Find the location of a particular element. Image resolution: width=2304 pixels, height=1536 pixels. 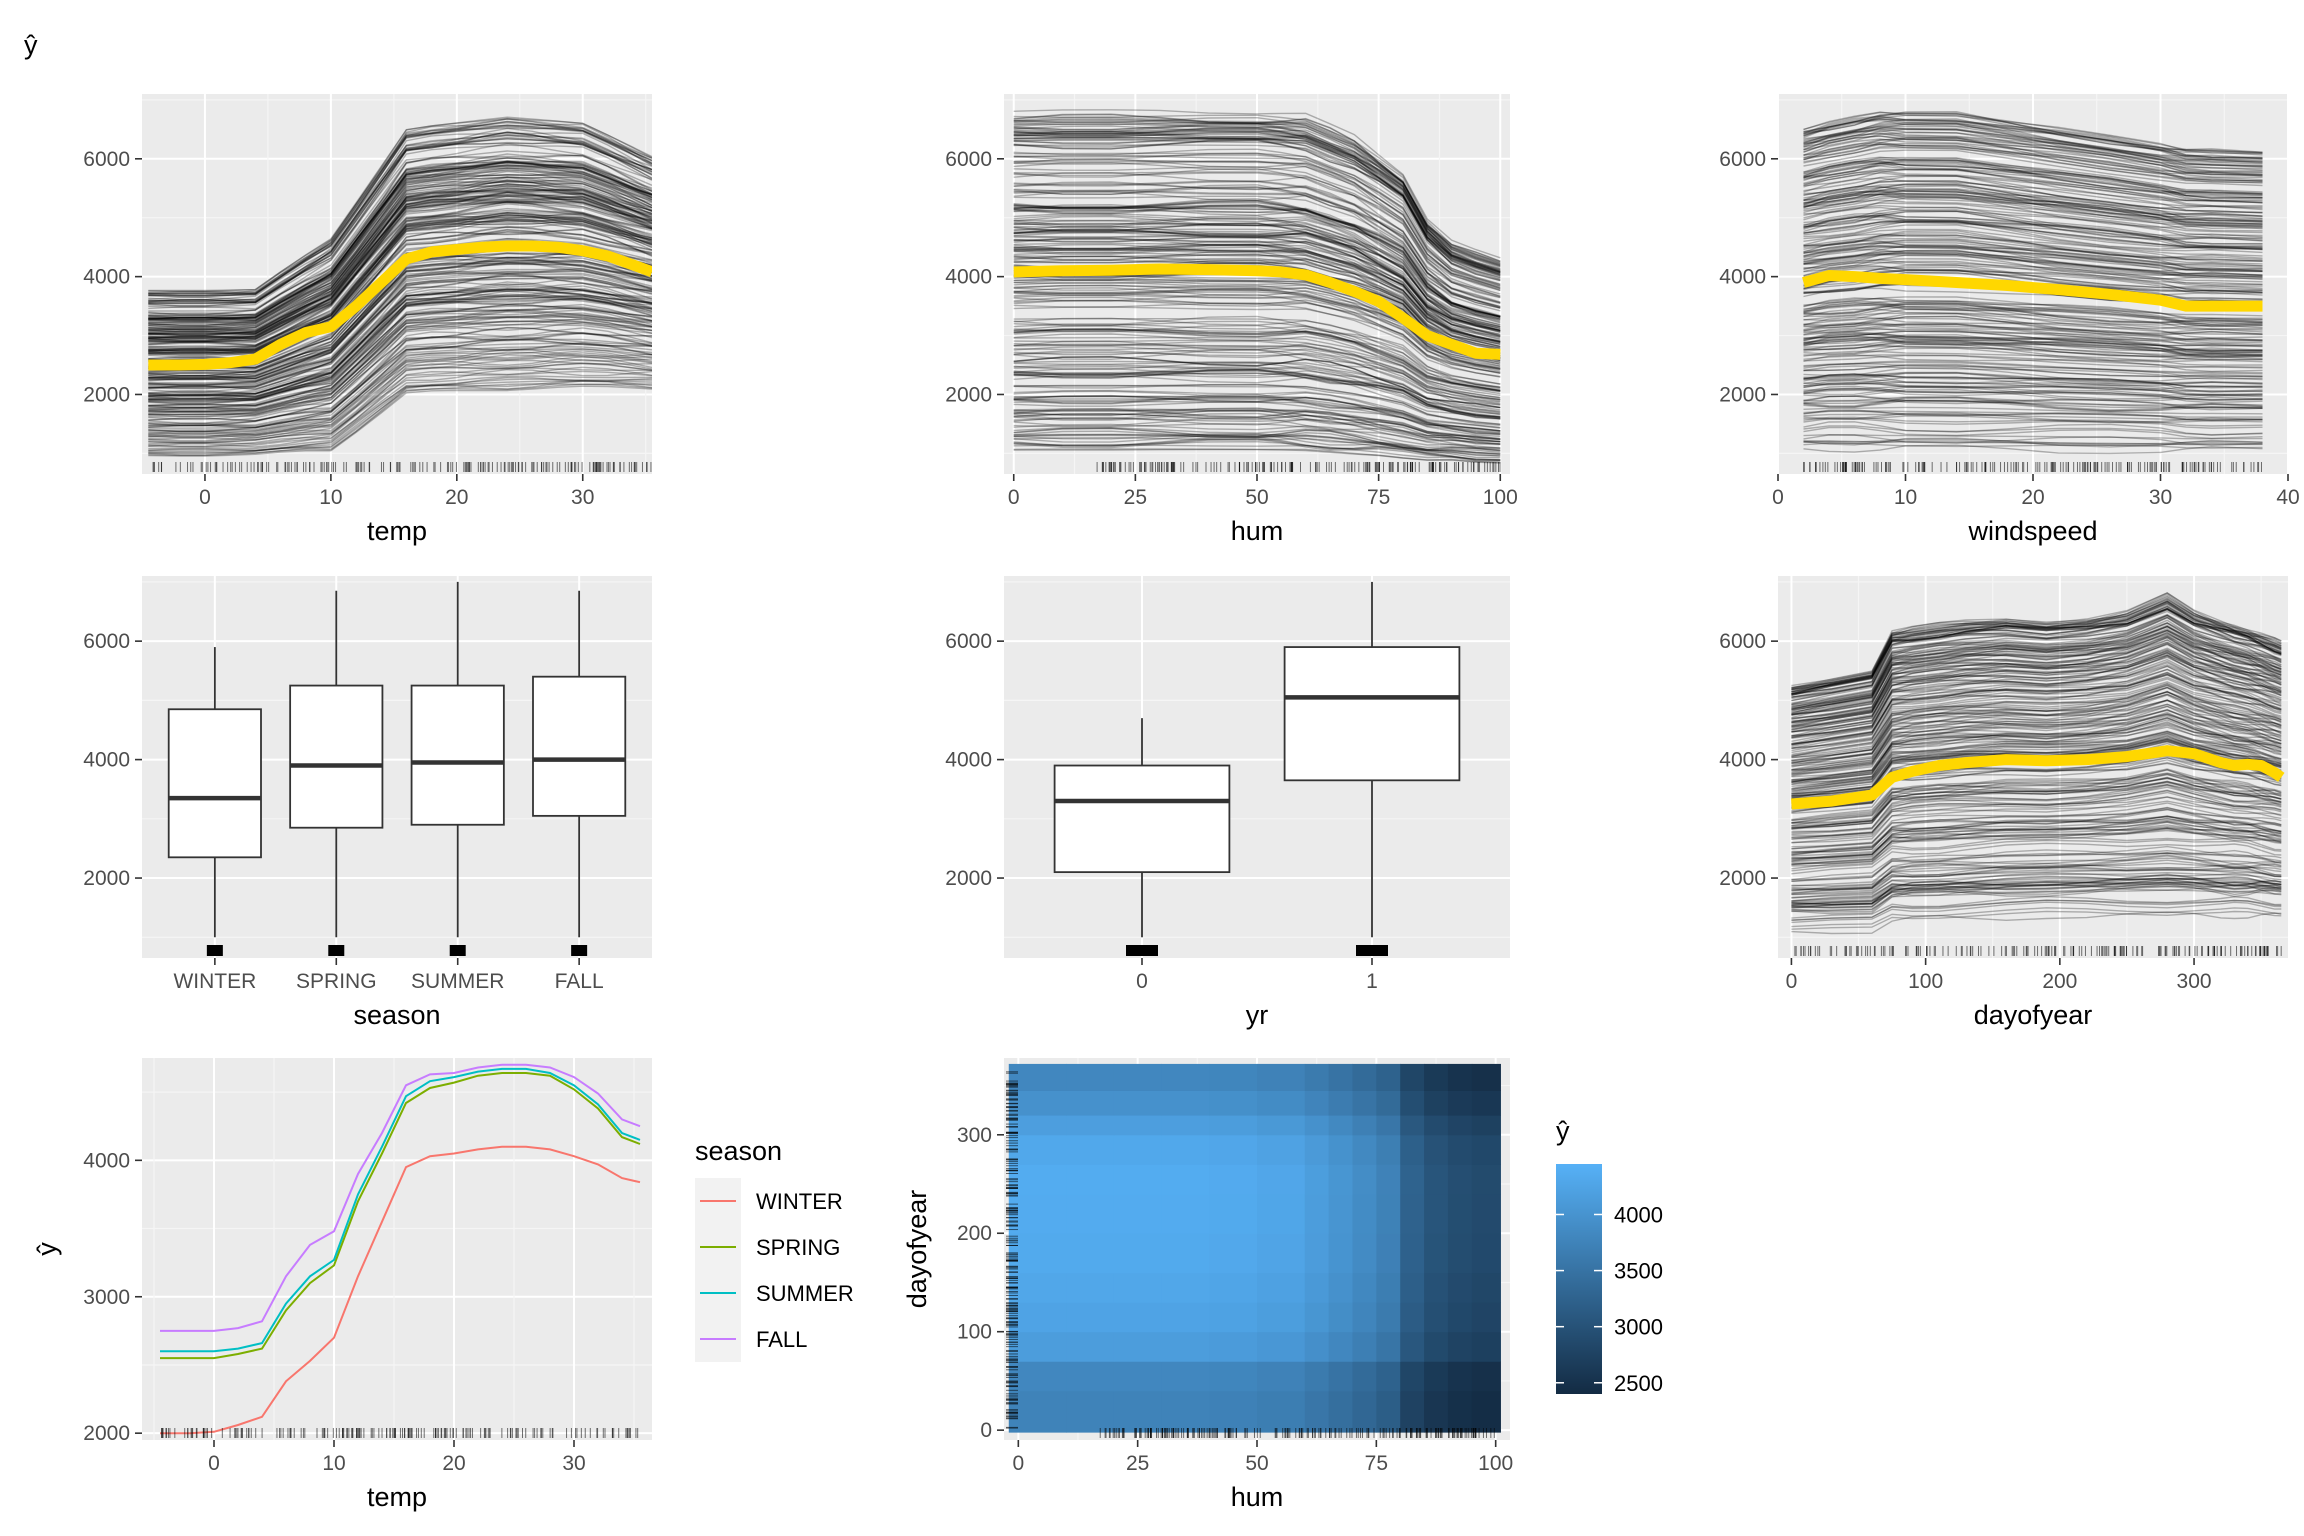

pdp-mean-curve is located at coordinates (2038, 777).